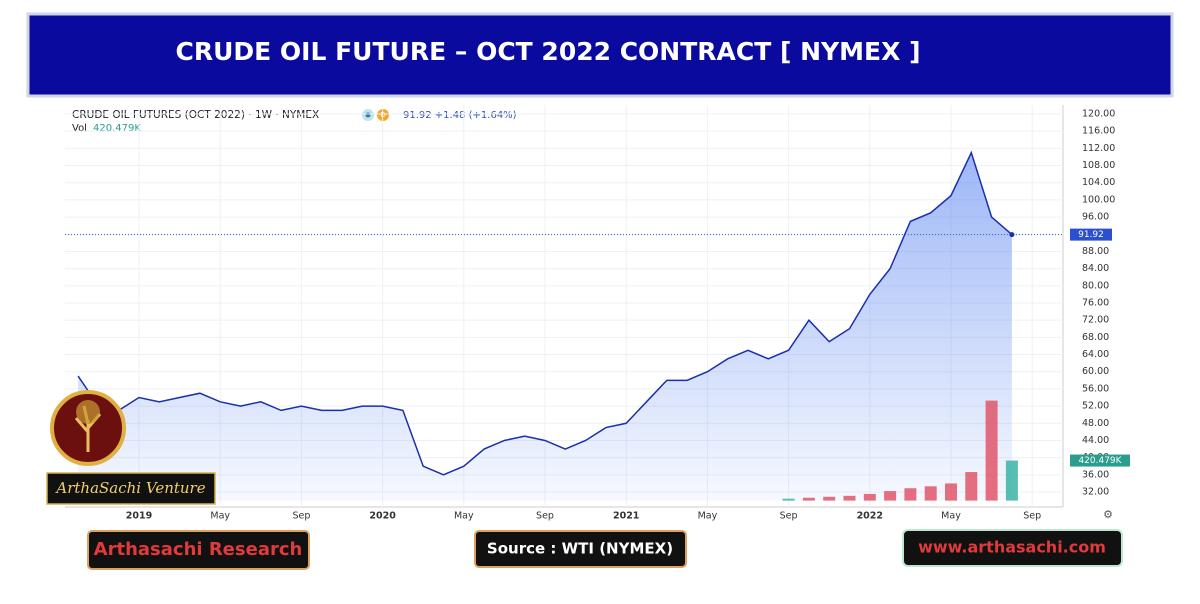 The height and width of the screenshot is (604, 1200). What do you see at coordinates (1012, 235) in the screenshot?
I see `last-point` at bounding box center [1012, 235].